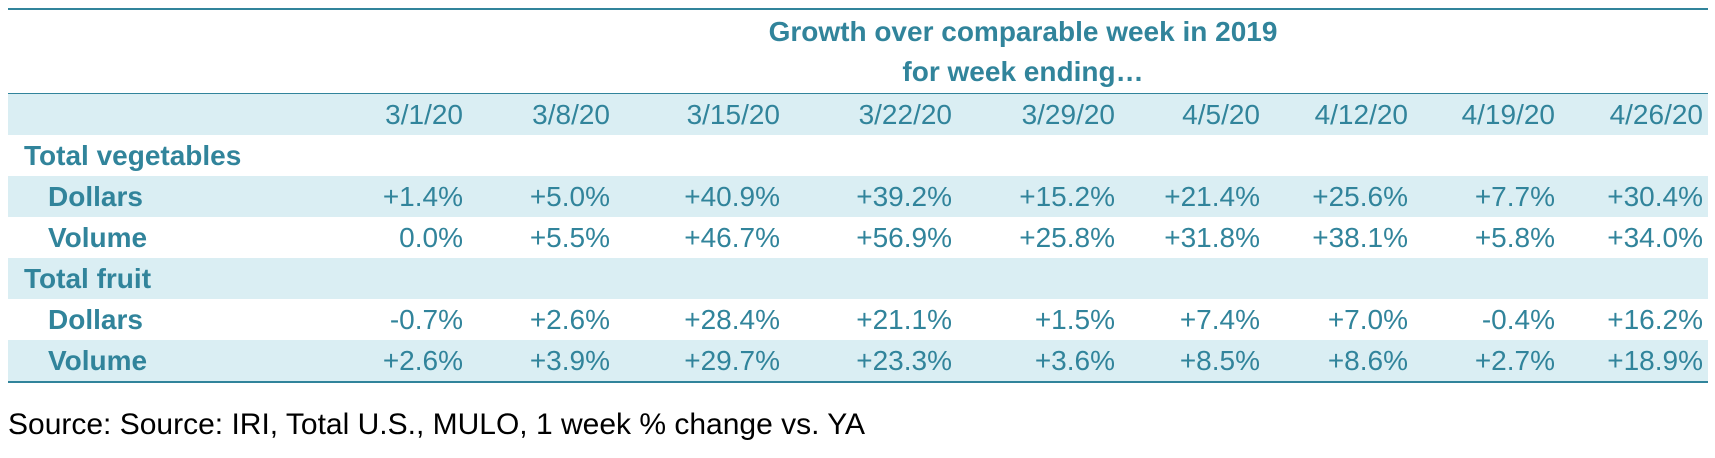 The image size is (1715, 458). I want to click on title-line-1: Growth over comparable week in 2019, so click(1023, 31).